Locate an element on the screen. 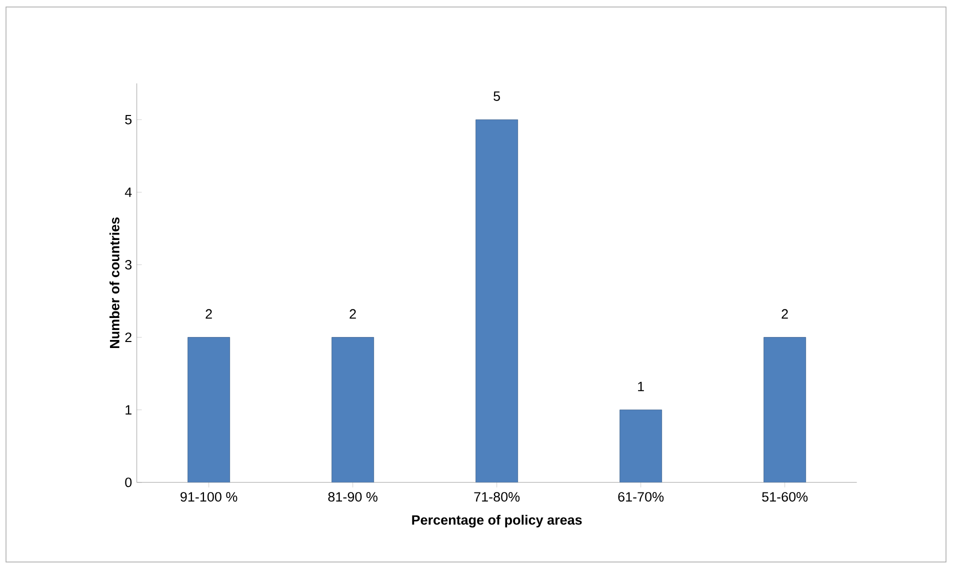 The height and width of the screenshot is (568, 954). y-tick-label: 1 is located at coordinates (129, 409).